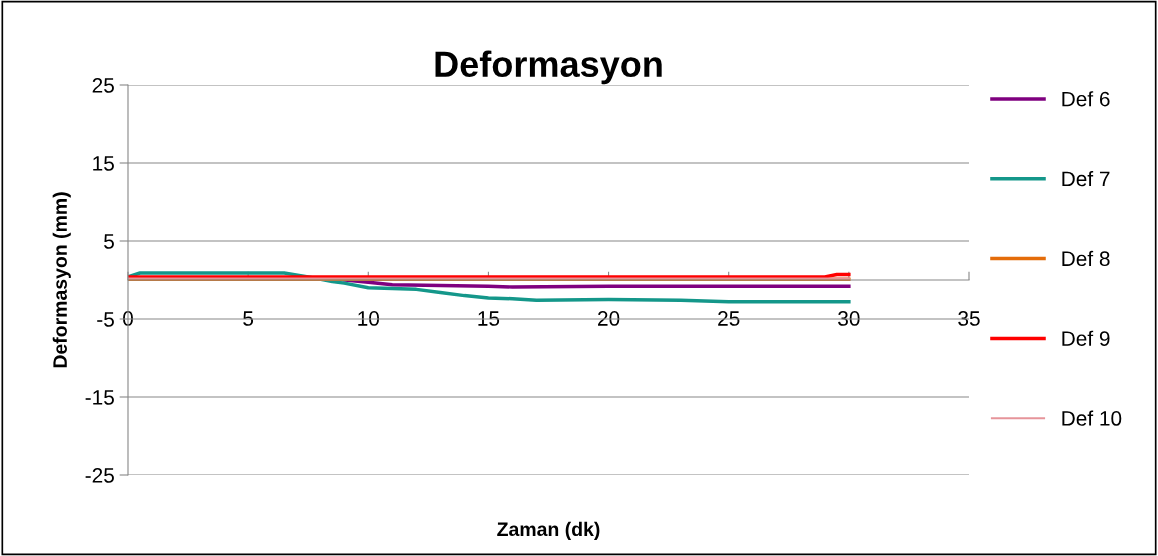 The width and height of the screenshot is (1158, 556). What do you see at coordinates (105, 319) in the screenshot?
I see `y-tick-label: -5` at bounding box center [105, 319].